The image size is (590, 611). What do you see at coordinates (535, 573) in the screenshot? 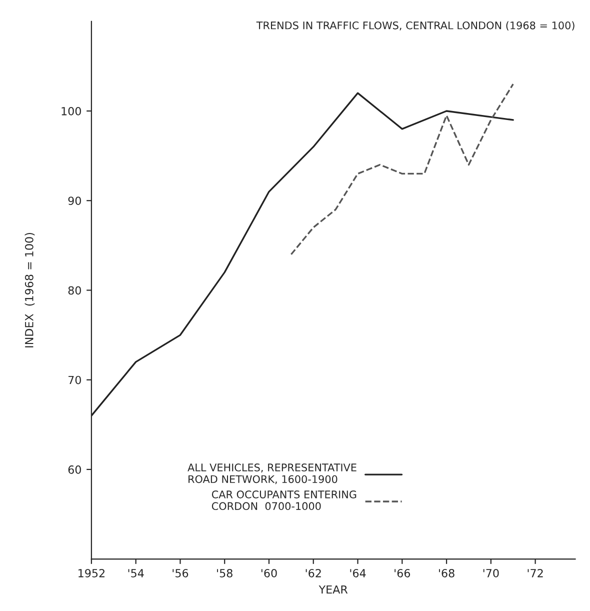
I see `x-tick-label: '72` at bounding box center [535, 573].